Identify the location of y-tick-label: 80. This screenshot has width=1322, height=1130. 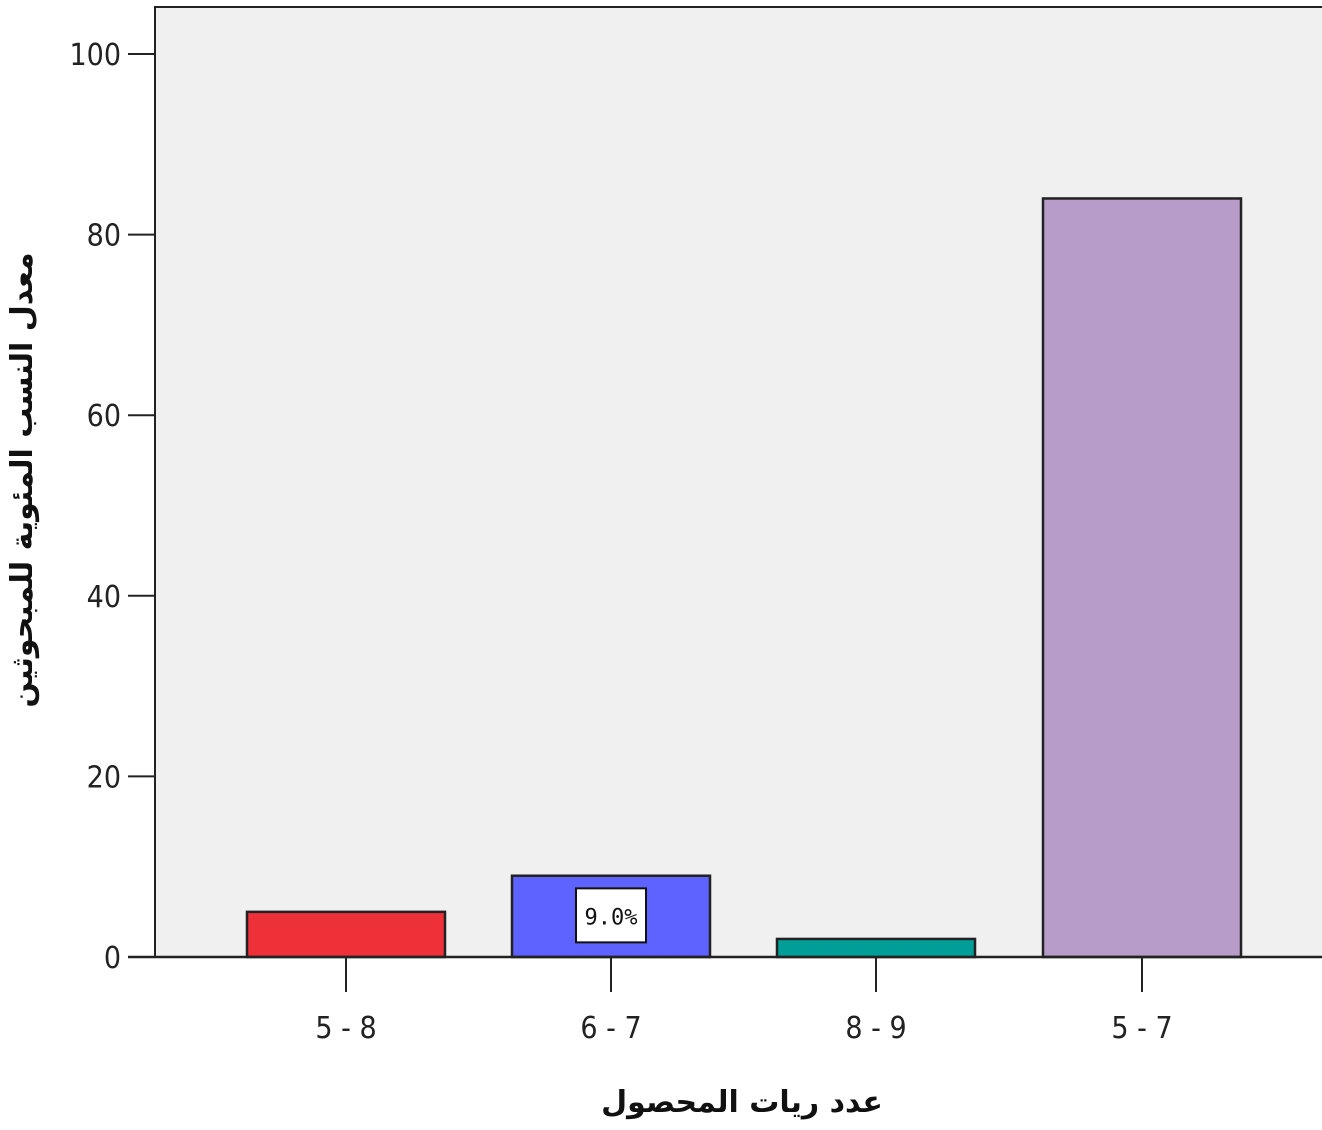
(104, 236).